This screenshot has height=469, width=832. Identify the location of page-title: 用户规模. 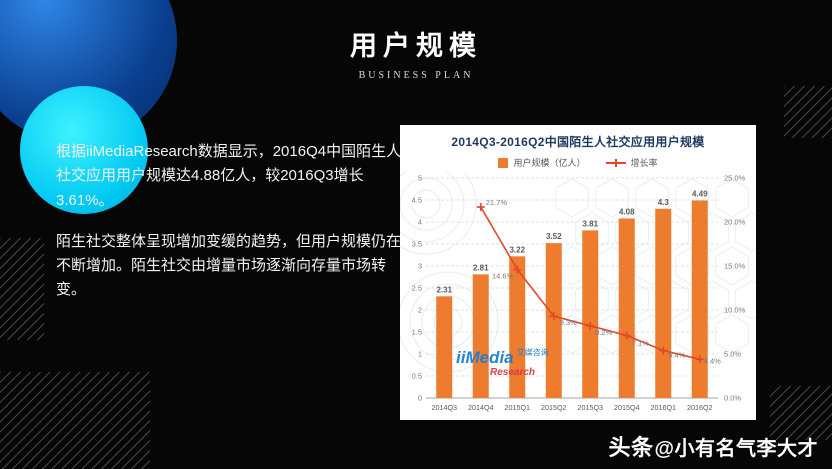
(416, 46).